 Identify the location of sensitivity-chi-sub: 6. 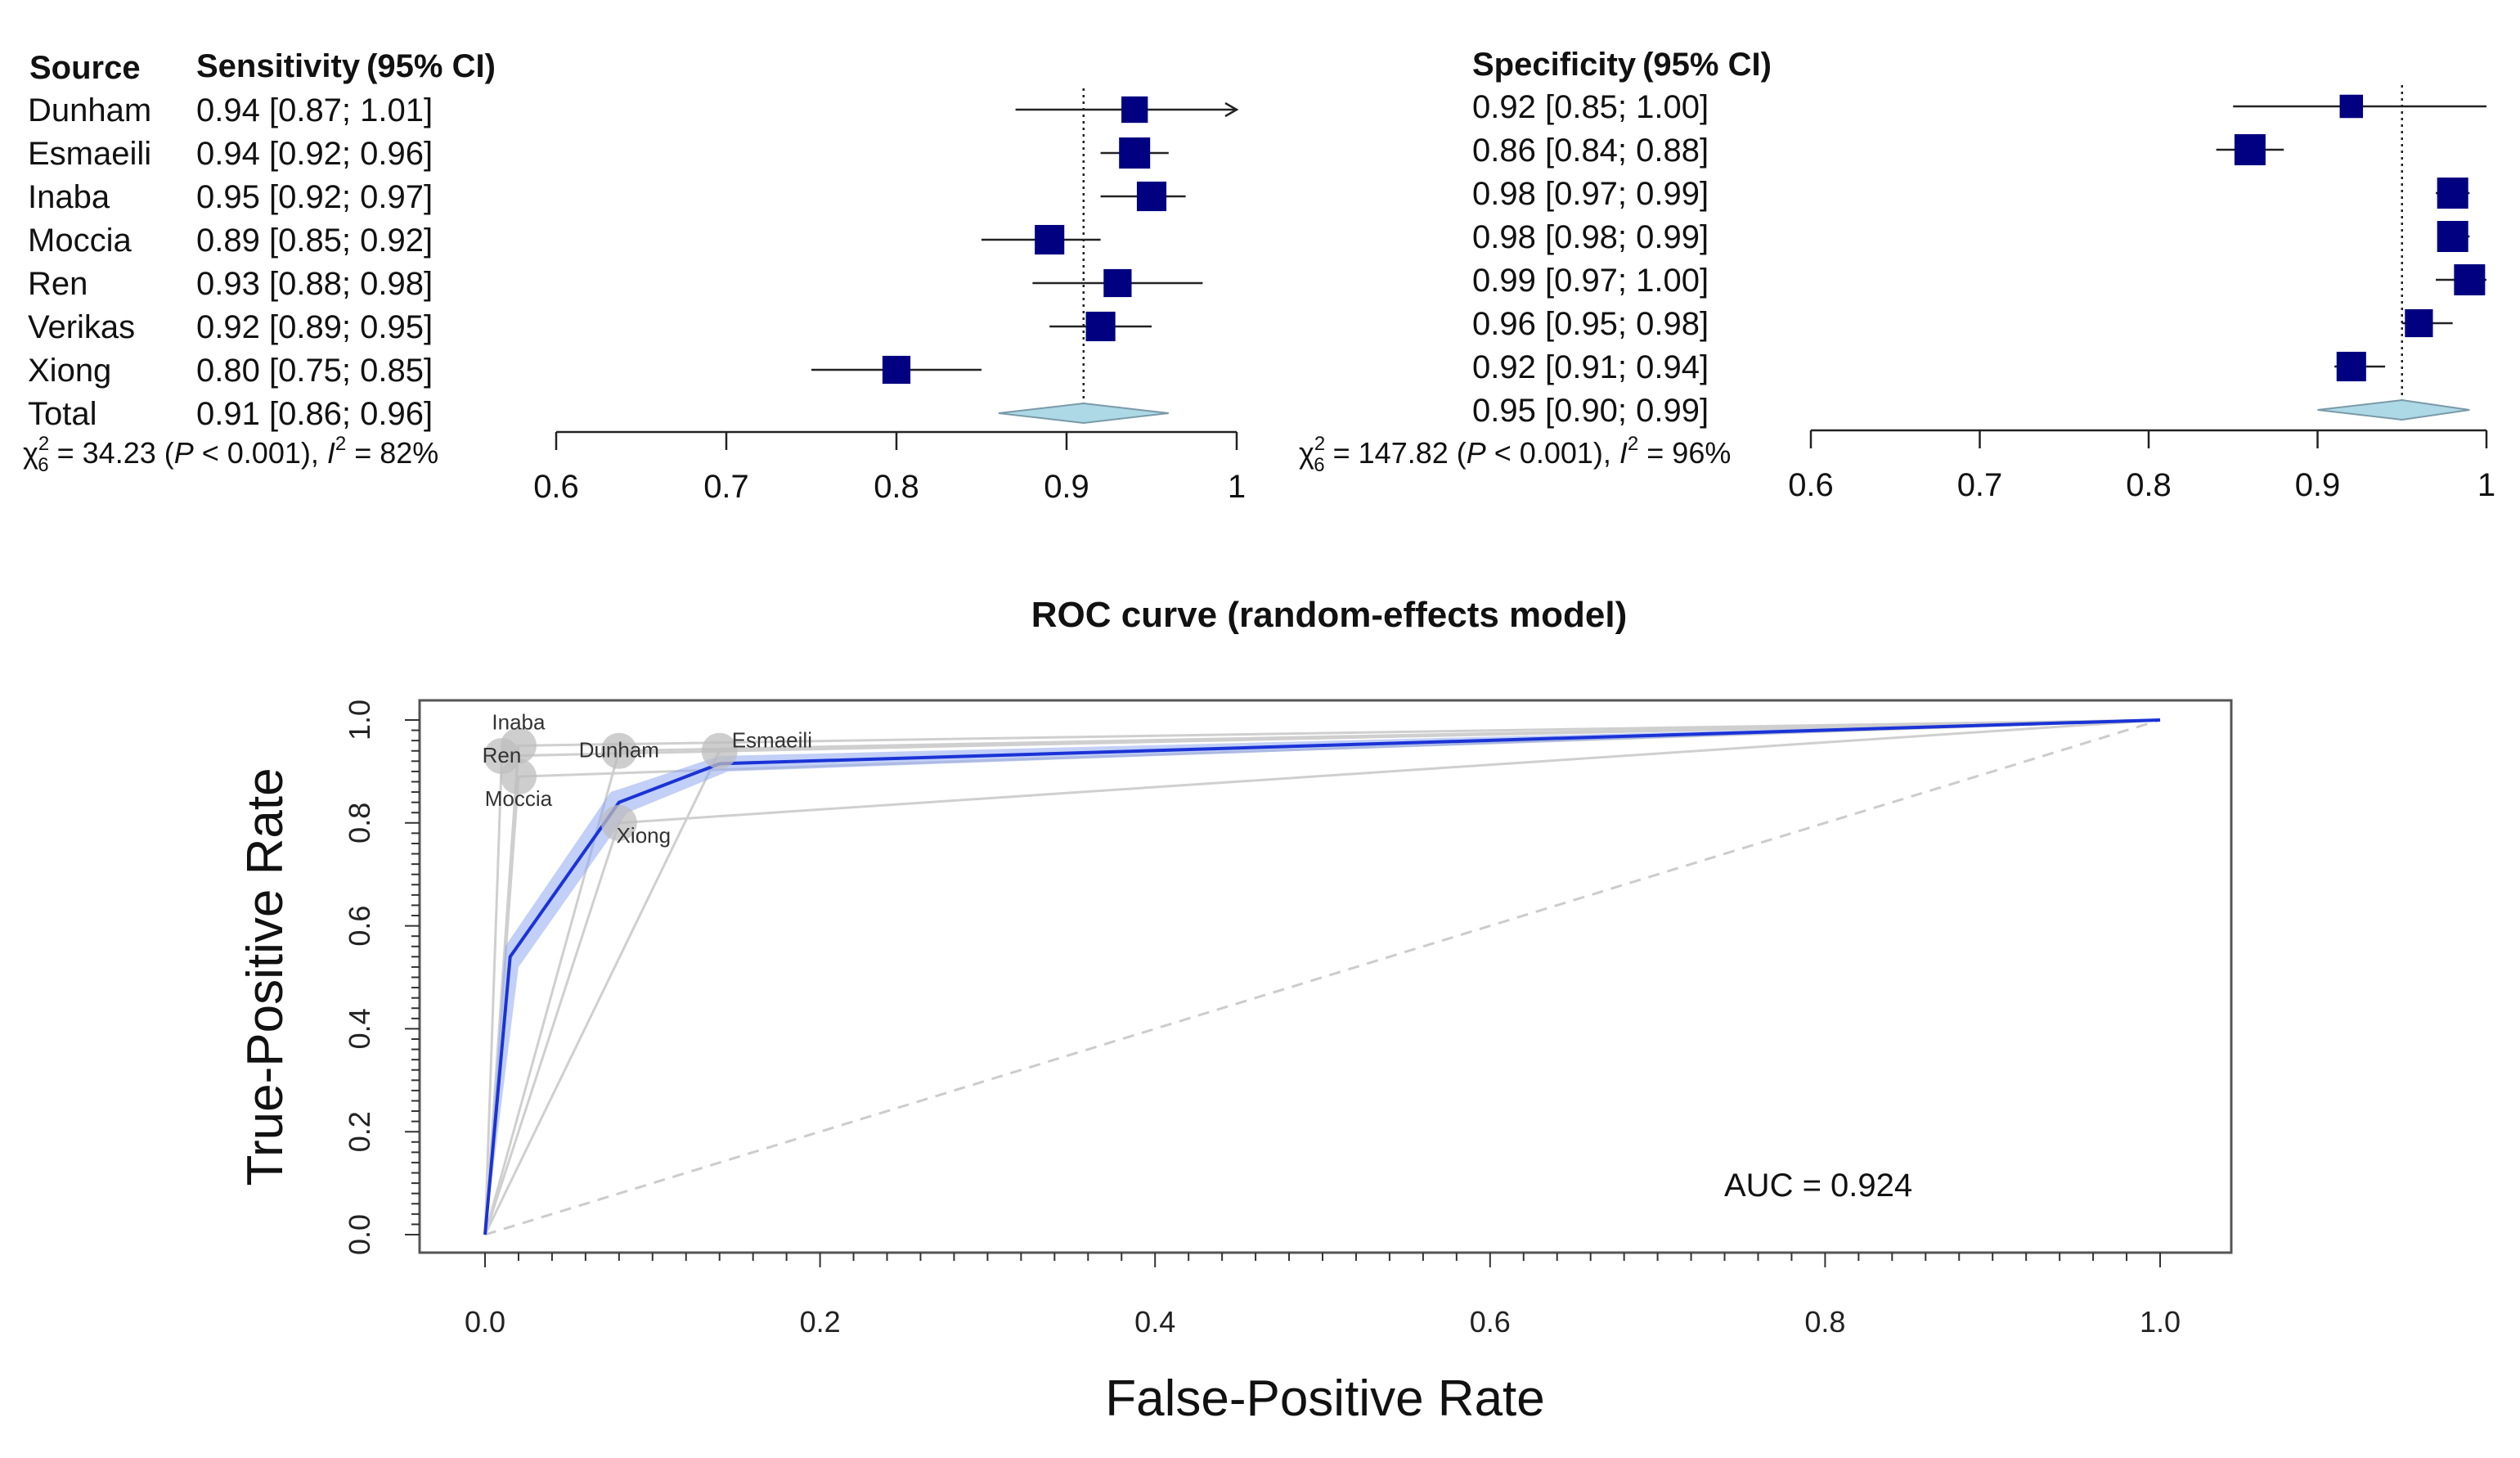
(43, 465).